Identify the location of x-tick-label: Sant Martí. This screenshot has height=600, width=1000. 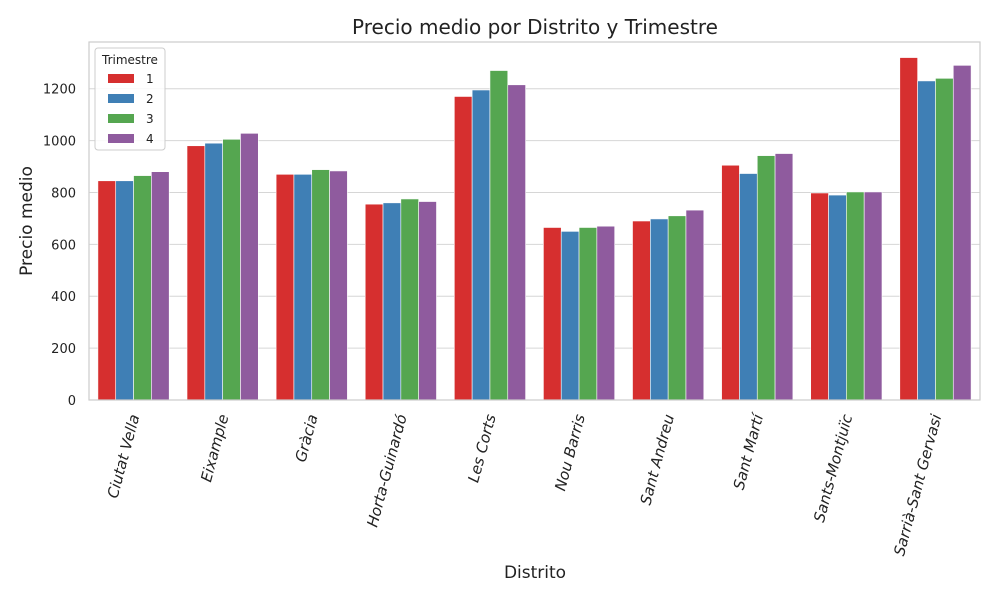
(749, 451).